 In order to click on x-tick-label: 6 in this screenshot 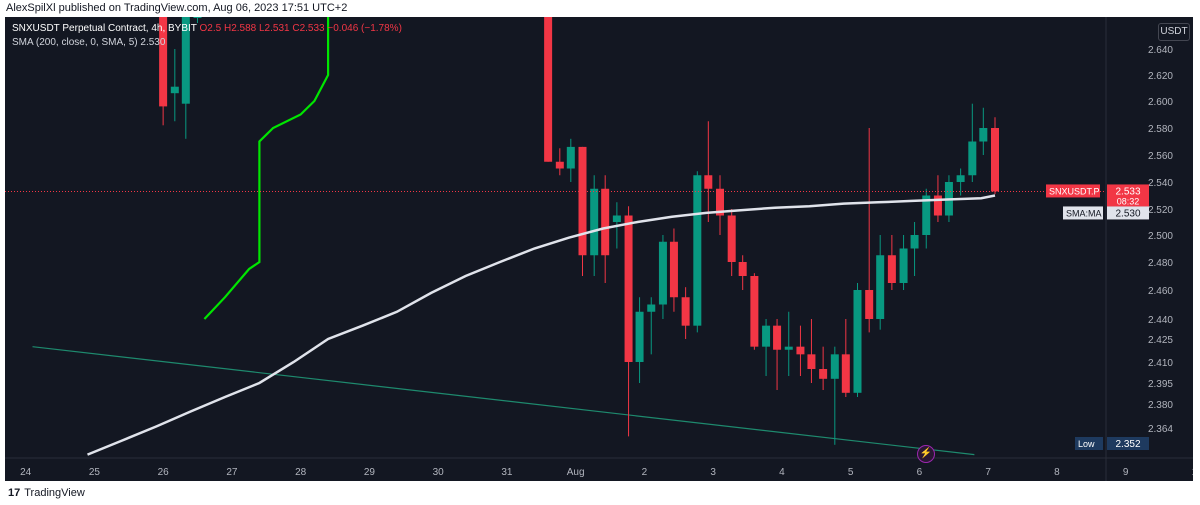, I will do `click(920, 472)`.